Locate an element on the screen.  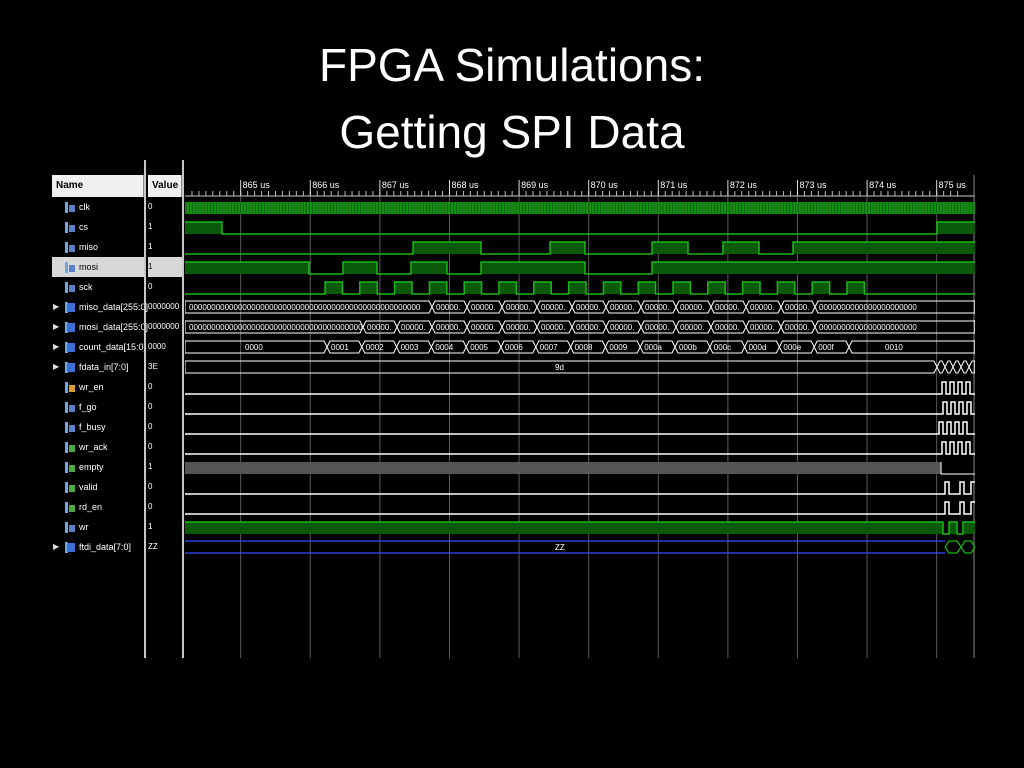
signal-row-ftdi_data: ▶ ftdi_data[7:0] is located at coordinates (98, 547).